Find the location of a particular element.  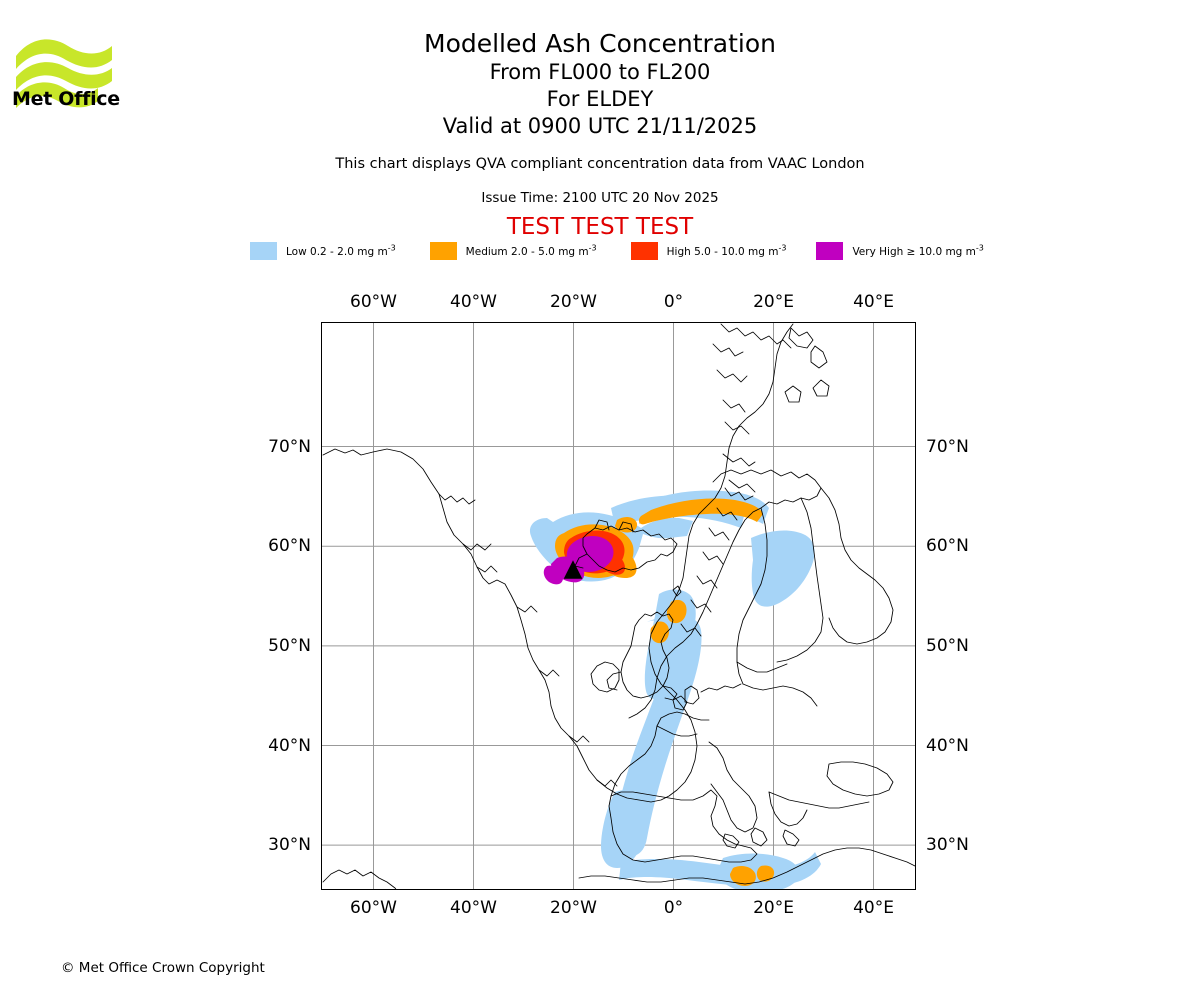

legend-label-medium: Medium 2.0 - 5.0 mg m-3 is located at coordinates (531, 251).